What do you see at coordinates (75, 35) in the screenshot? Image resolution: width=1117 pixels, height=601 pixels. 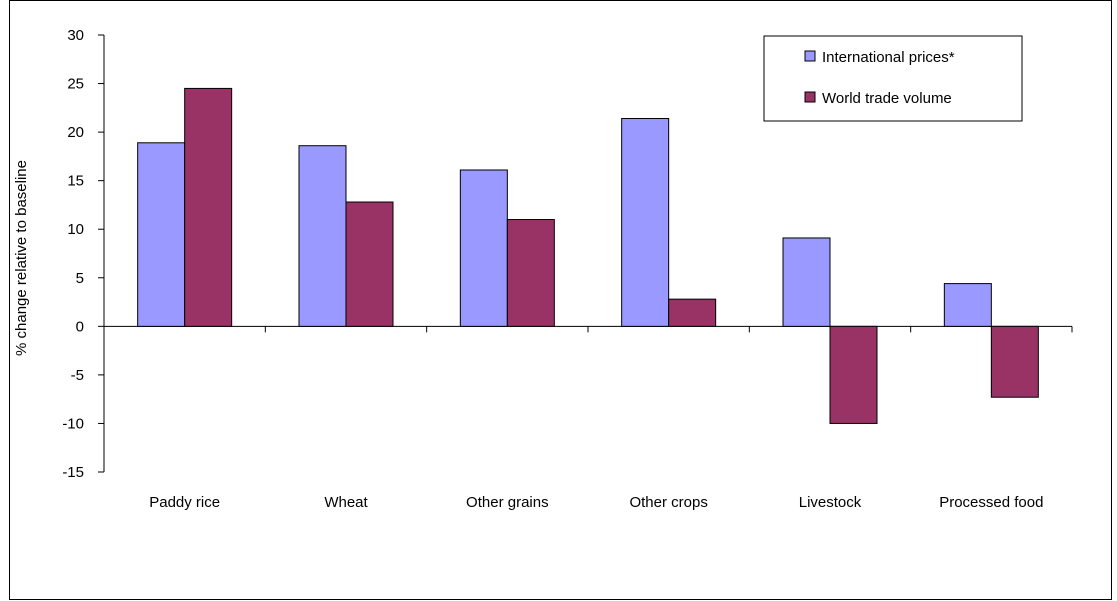 I see `y-tick-label: 30` at bounding box center [75, 35].